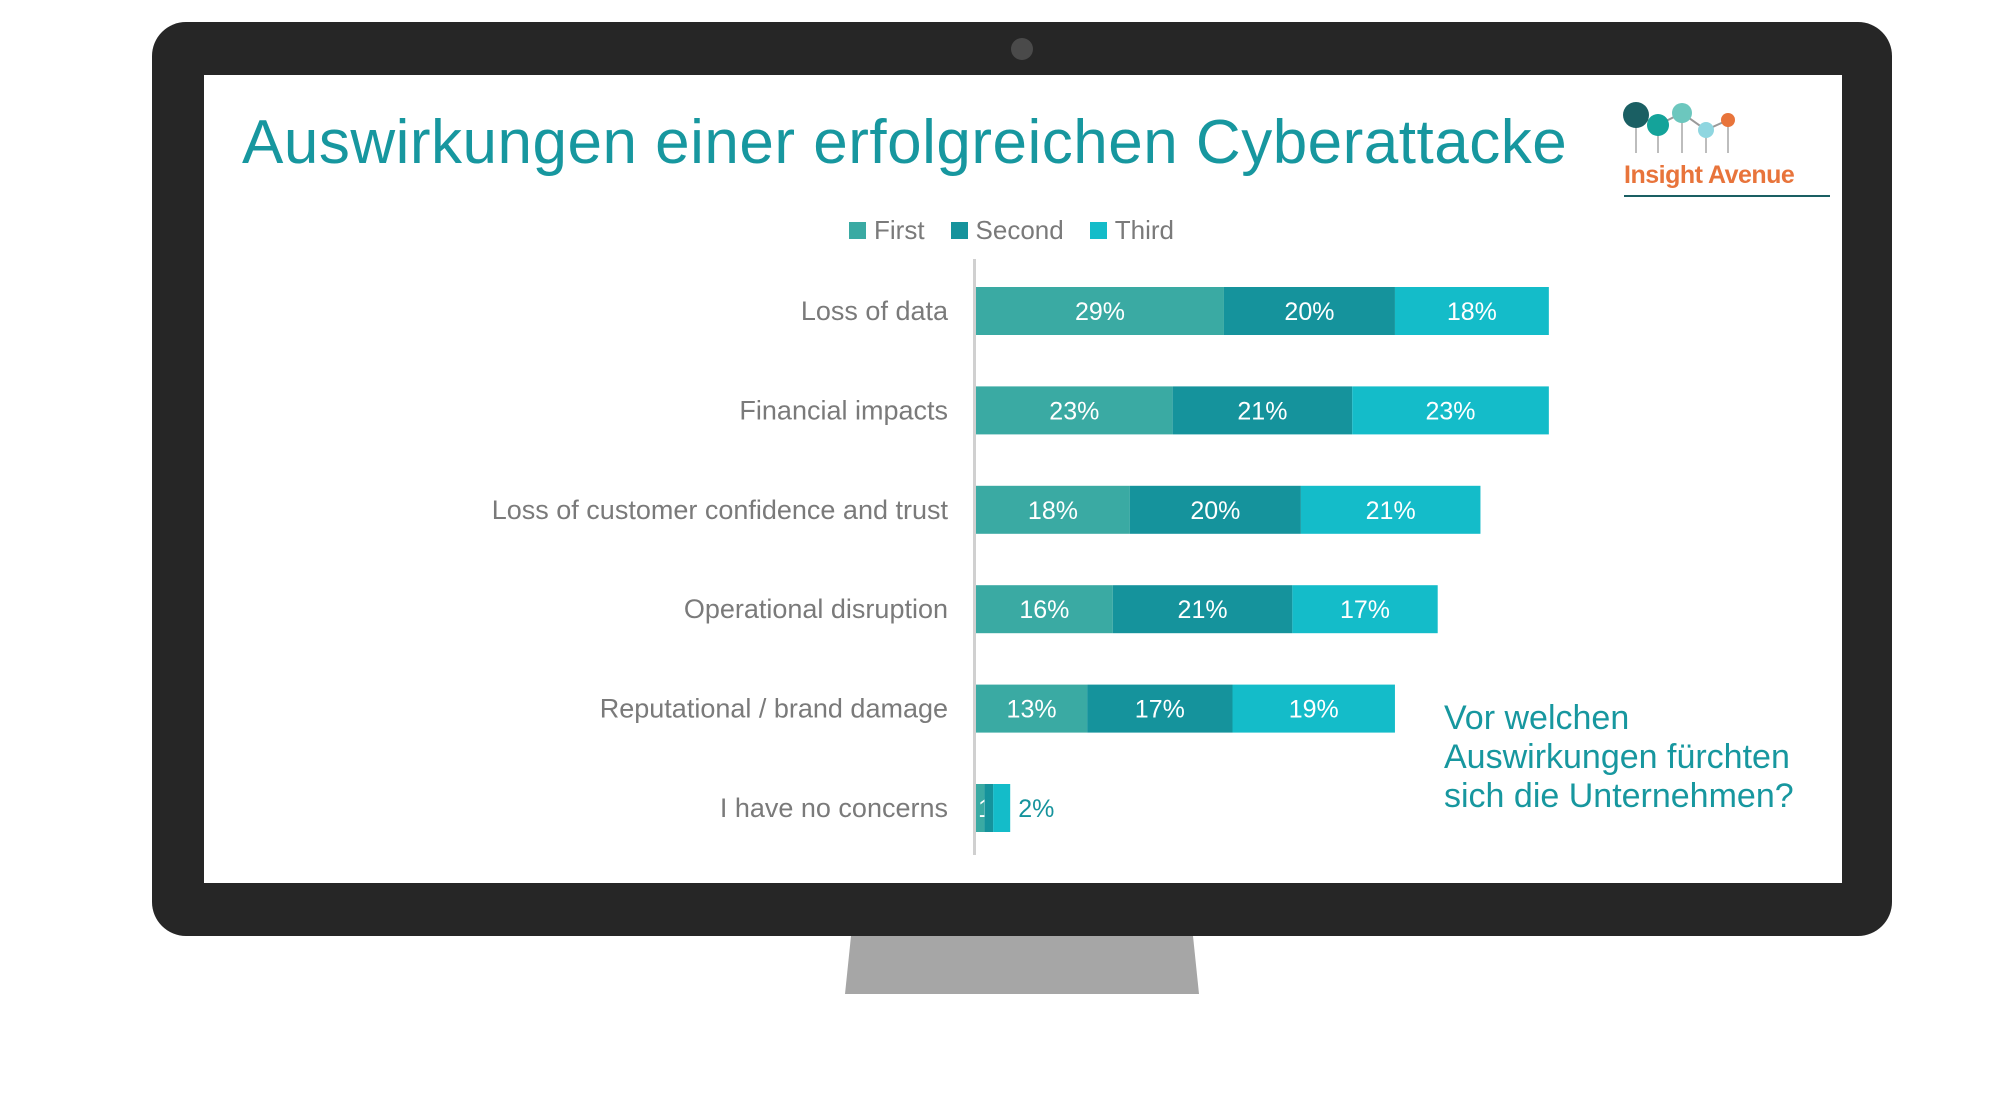  I want to click on category-label: Loss of customer confidence and trust, so click(720, 510).